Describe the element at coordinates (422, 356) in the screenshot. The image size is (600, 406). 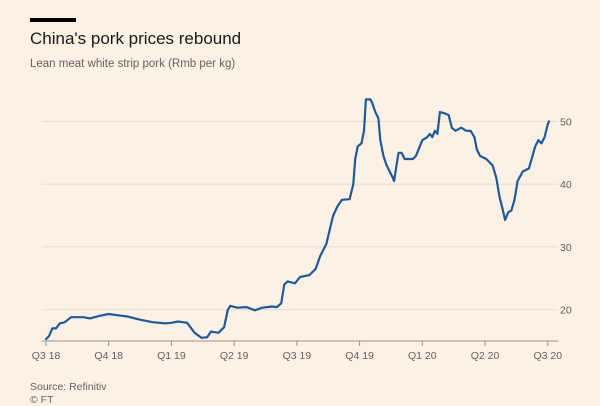
I see `x-tick-label-6: Q1 20` at that location.